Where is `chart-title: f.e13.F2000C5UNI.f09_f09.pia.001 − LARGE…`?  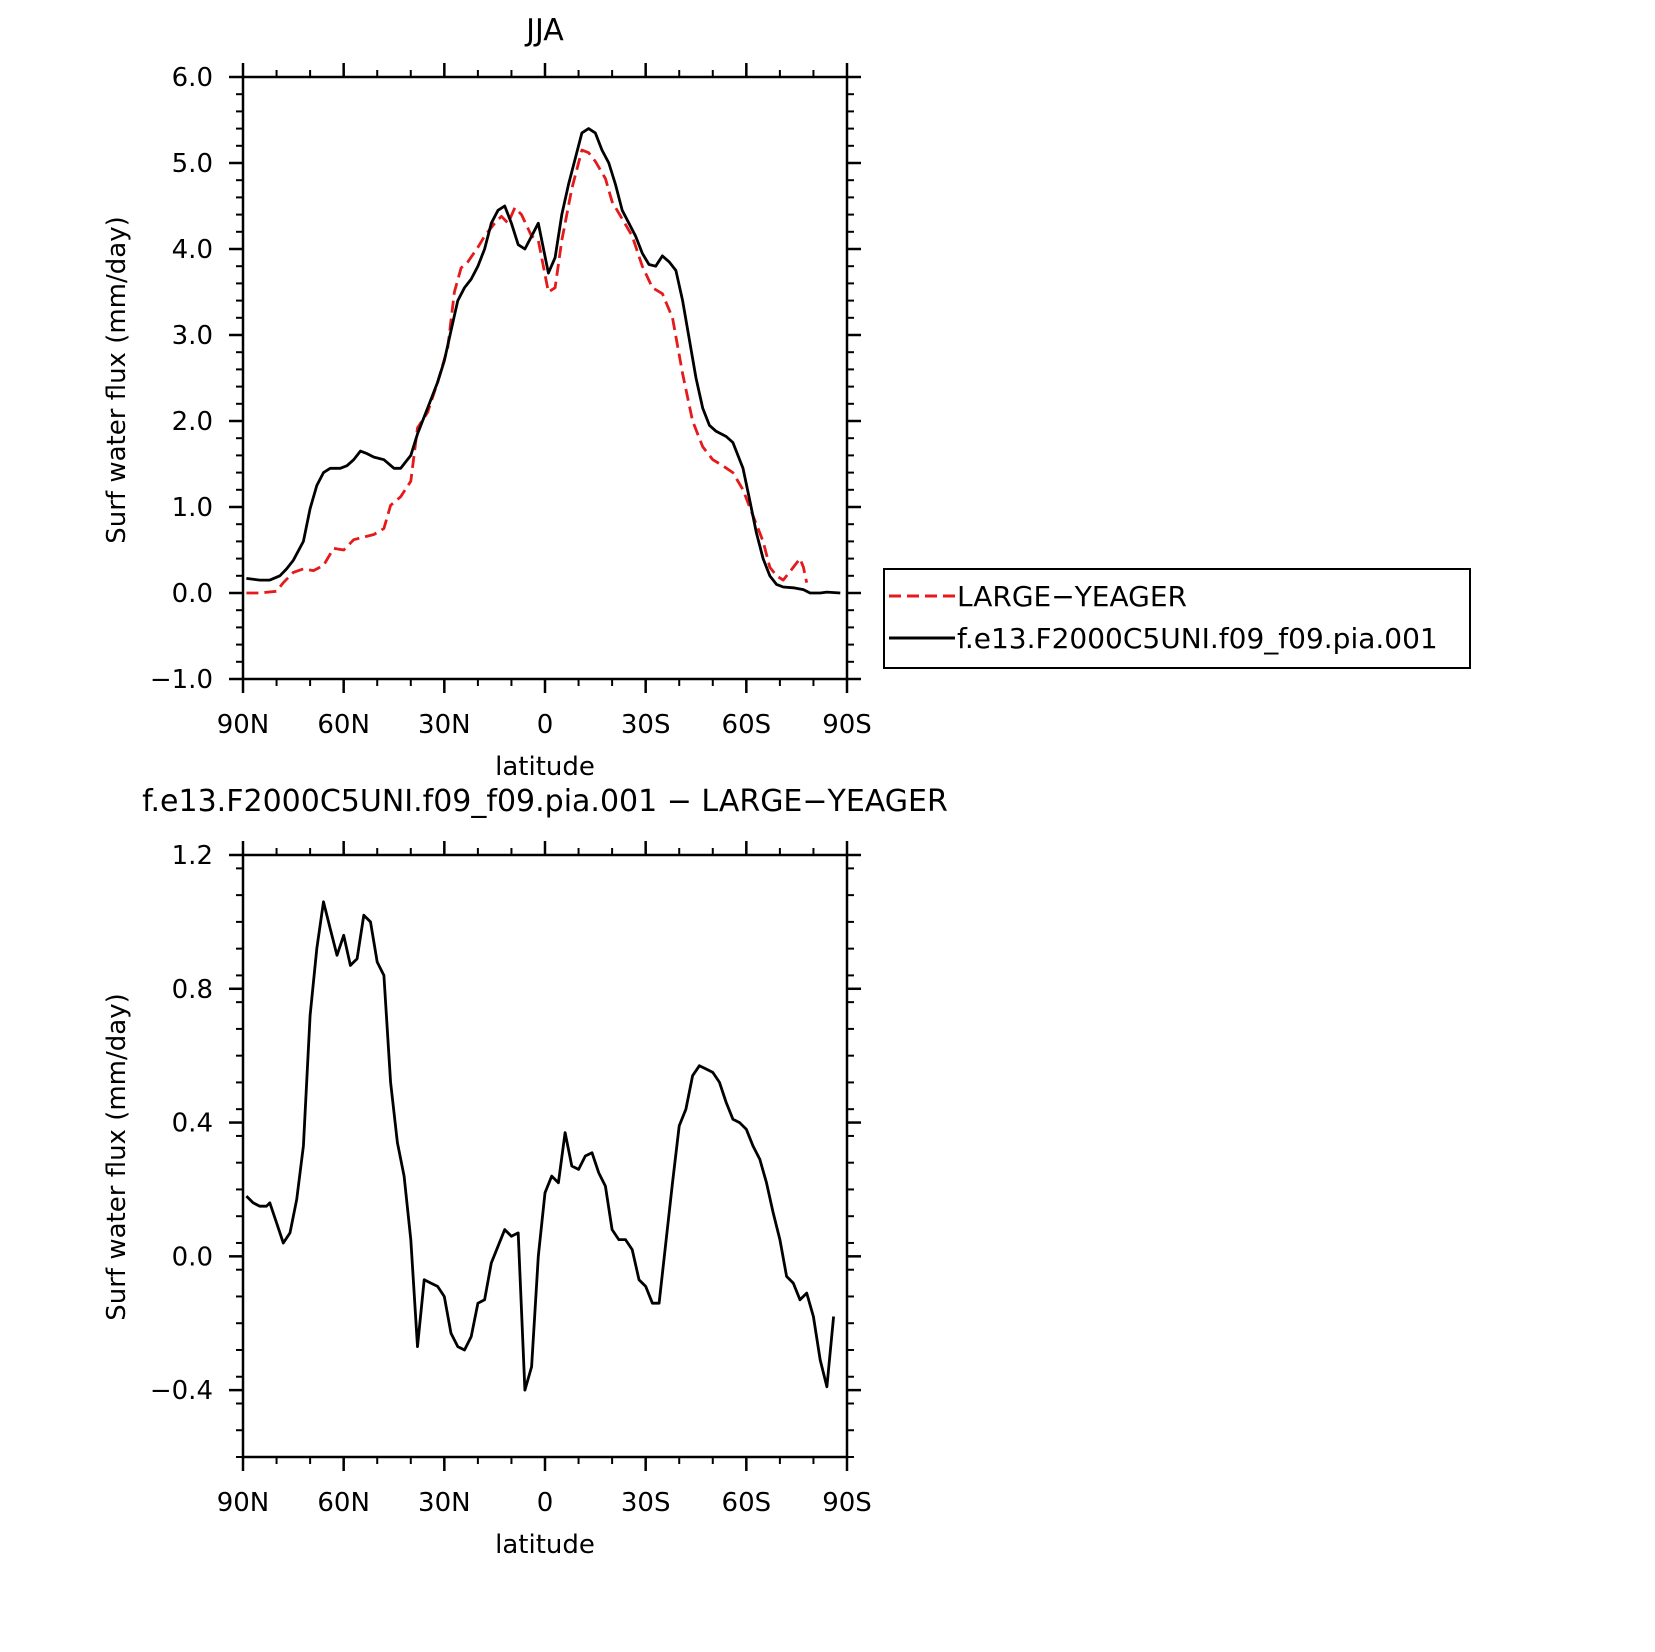 chart-title: f.e13.F2000C5UNI.f09_f09.pia.001 − LARGE… is located at coordinates (545, 801).